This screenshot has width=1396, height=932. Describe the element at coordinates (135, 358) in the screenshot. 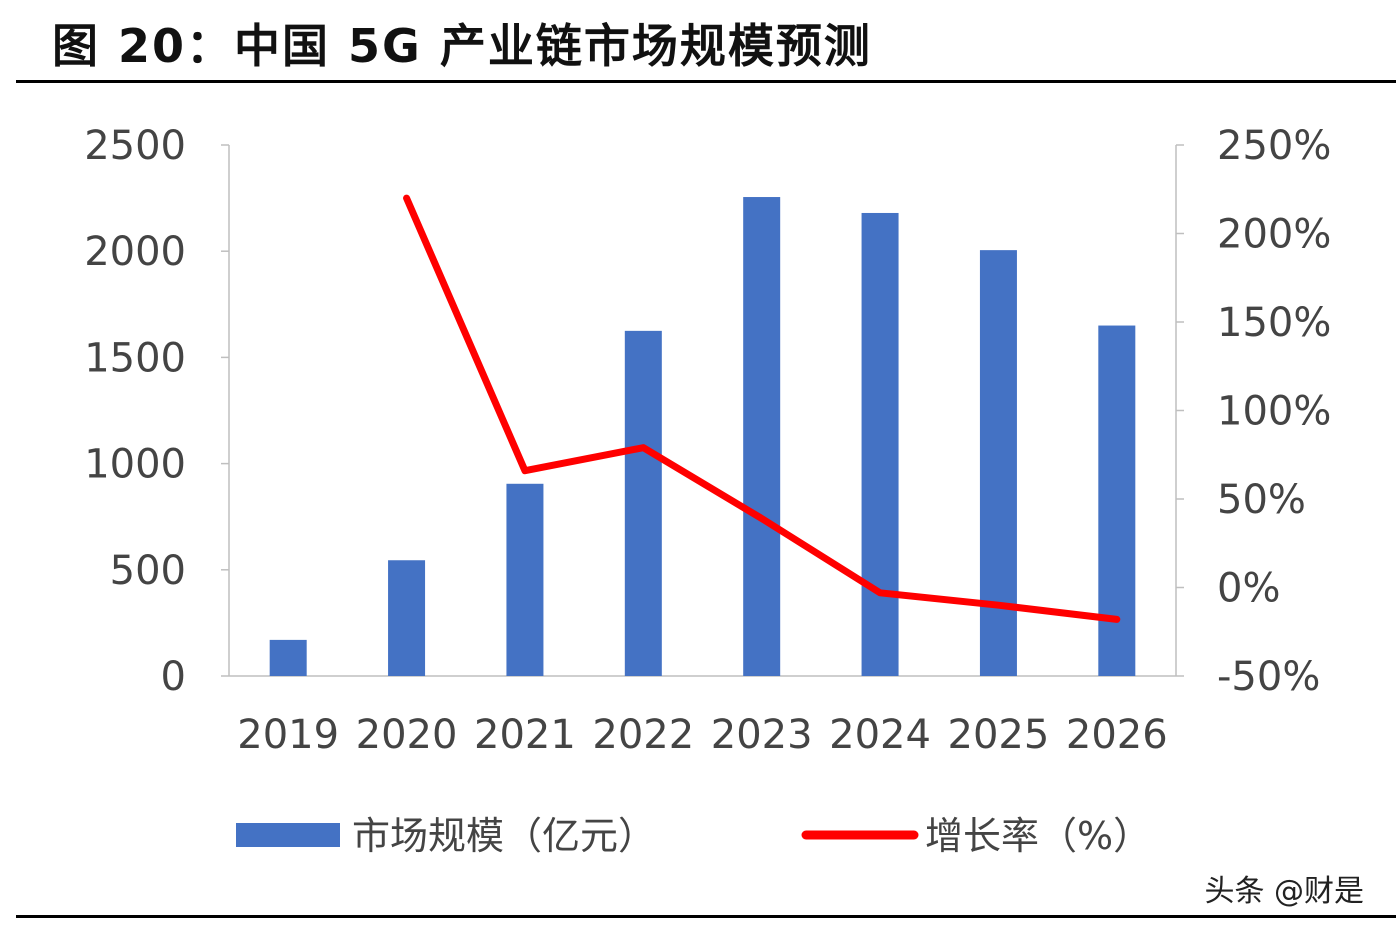

I see `left-tick-label: 1500` at that location.